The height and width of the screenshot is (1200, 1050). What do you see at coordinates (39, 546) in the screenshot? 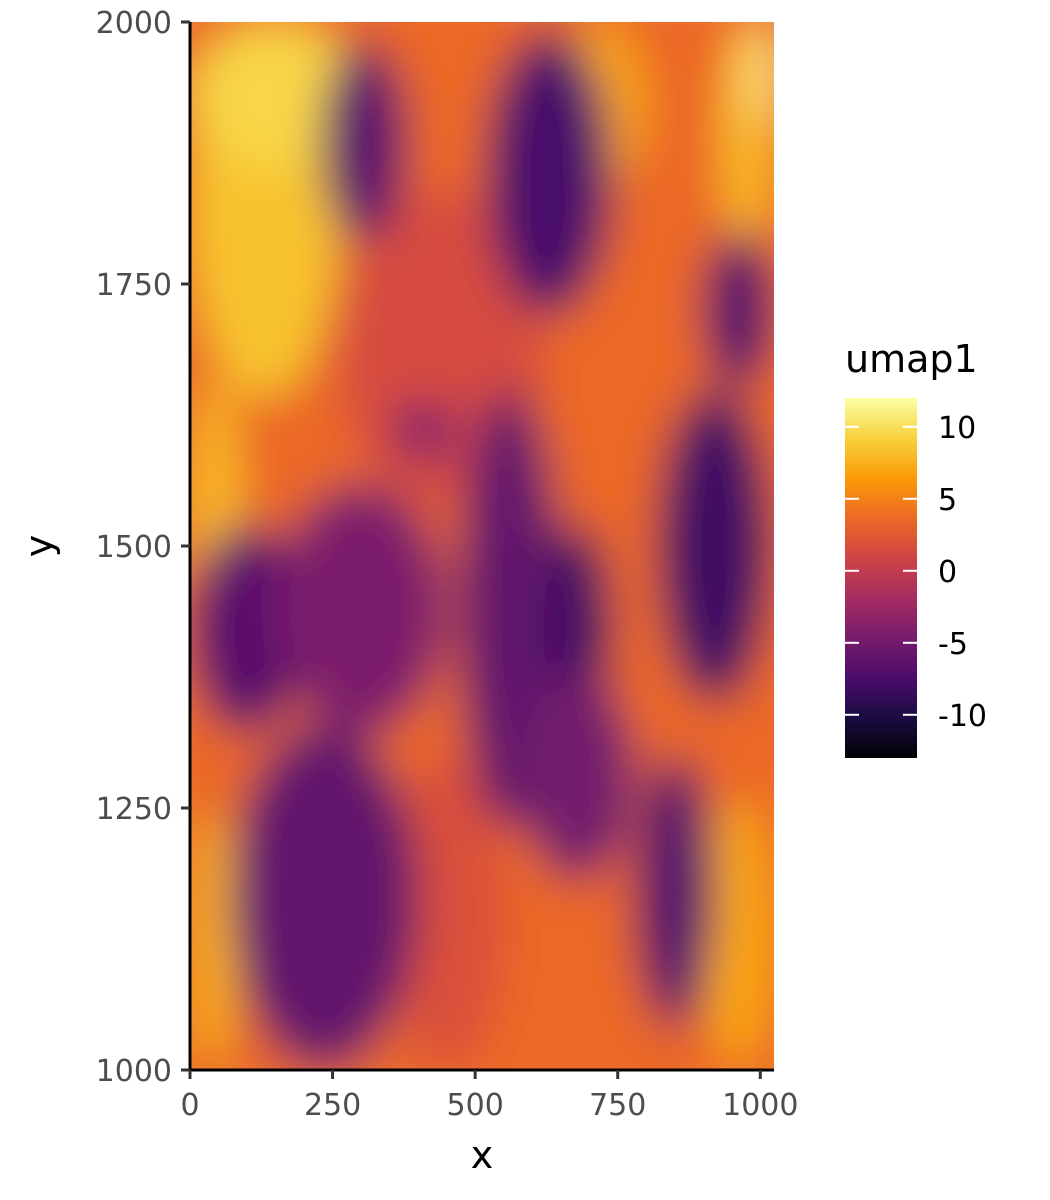
I see `y-axis-title: y` at bounding box center [39, 546].